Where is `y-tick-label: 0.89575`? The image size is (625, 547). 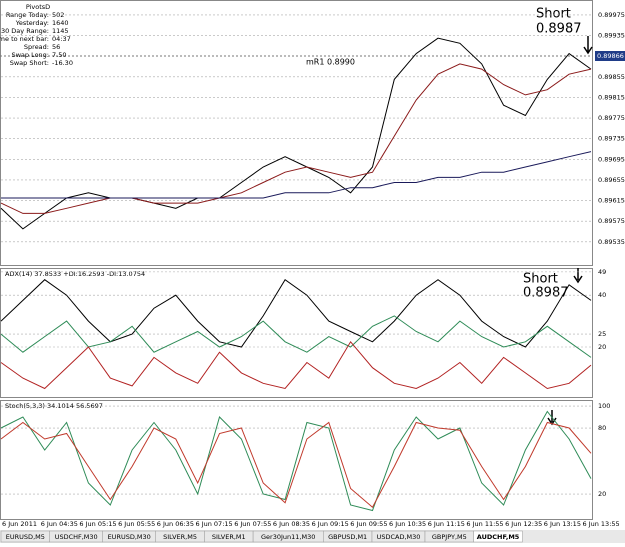 y-tick-label: 0.89575 is located at coordinates (611, 221).